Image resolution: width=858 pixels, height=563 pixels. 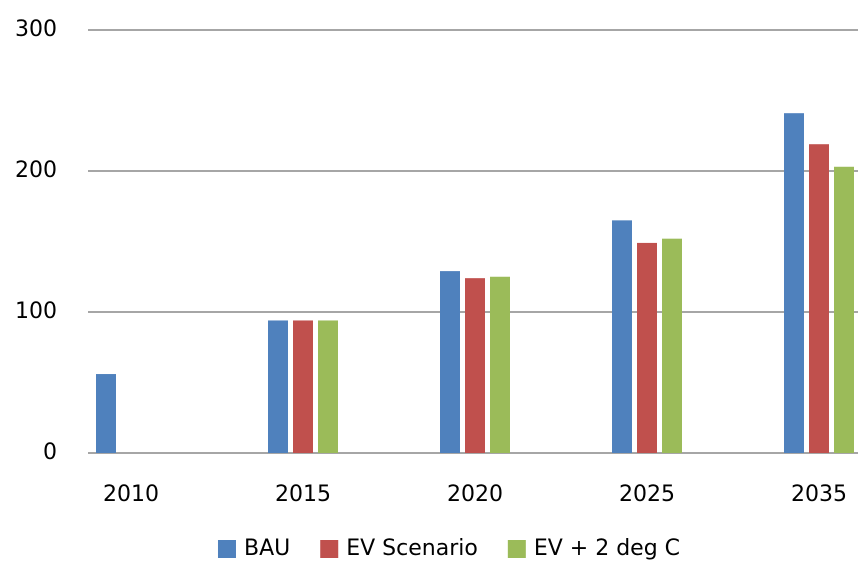 I want to click on x-tick-label: 2010, so click(x=131, y=494).